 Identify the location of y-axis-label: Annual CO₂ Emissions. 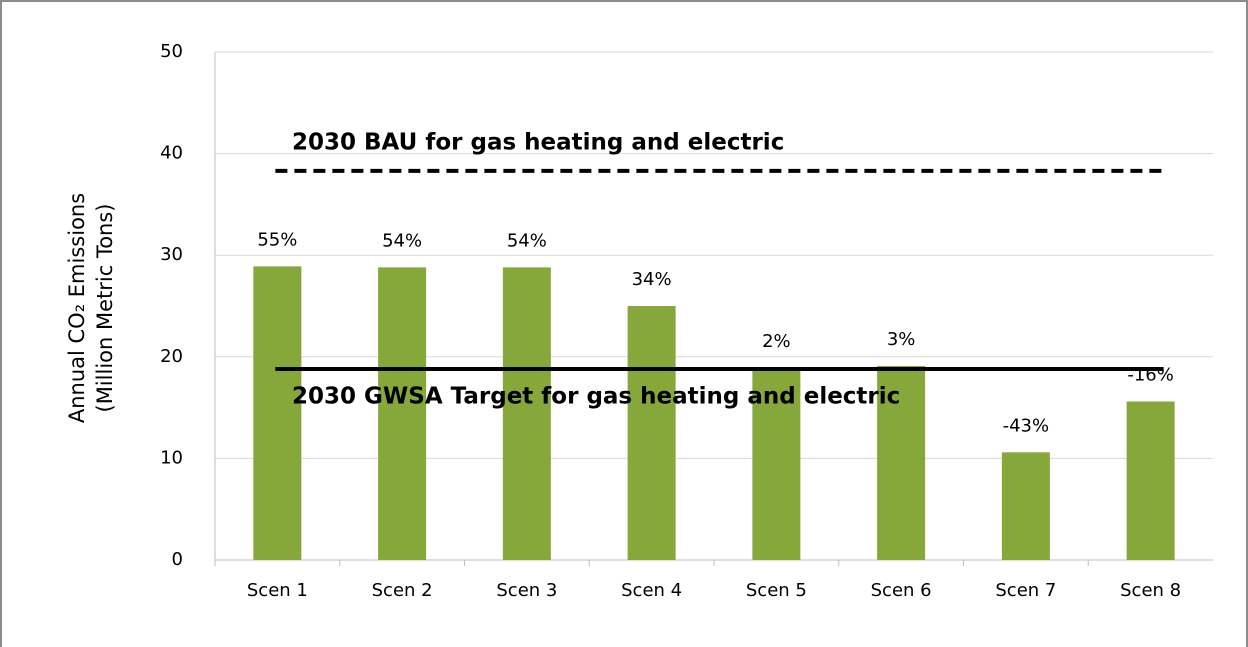
(77, 308).